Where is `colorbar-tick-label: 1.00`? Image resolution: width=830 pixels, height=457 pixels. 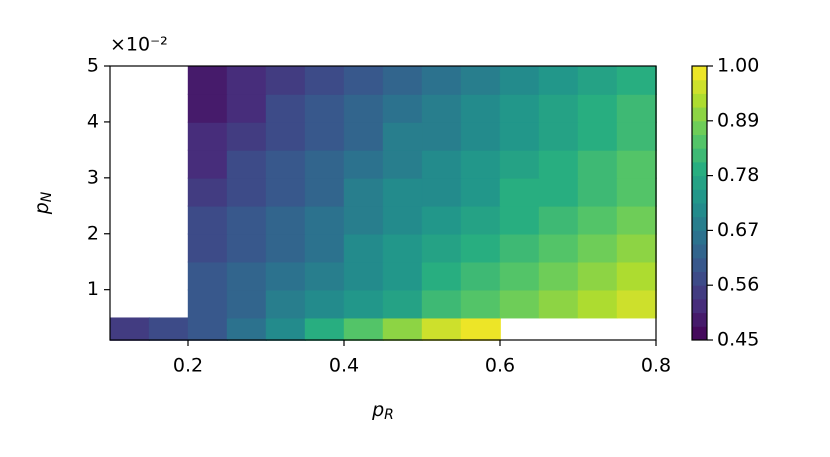 colorbar-tick-label: 1.00 is located at coordinates (738, 66).